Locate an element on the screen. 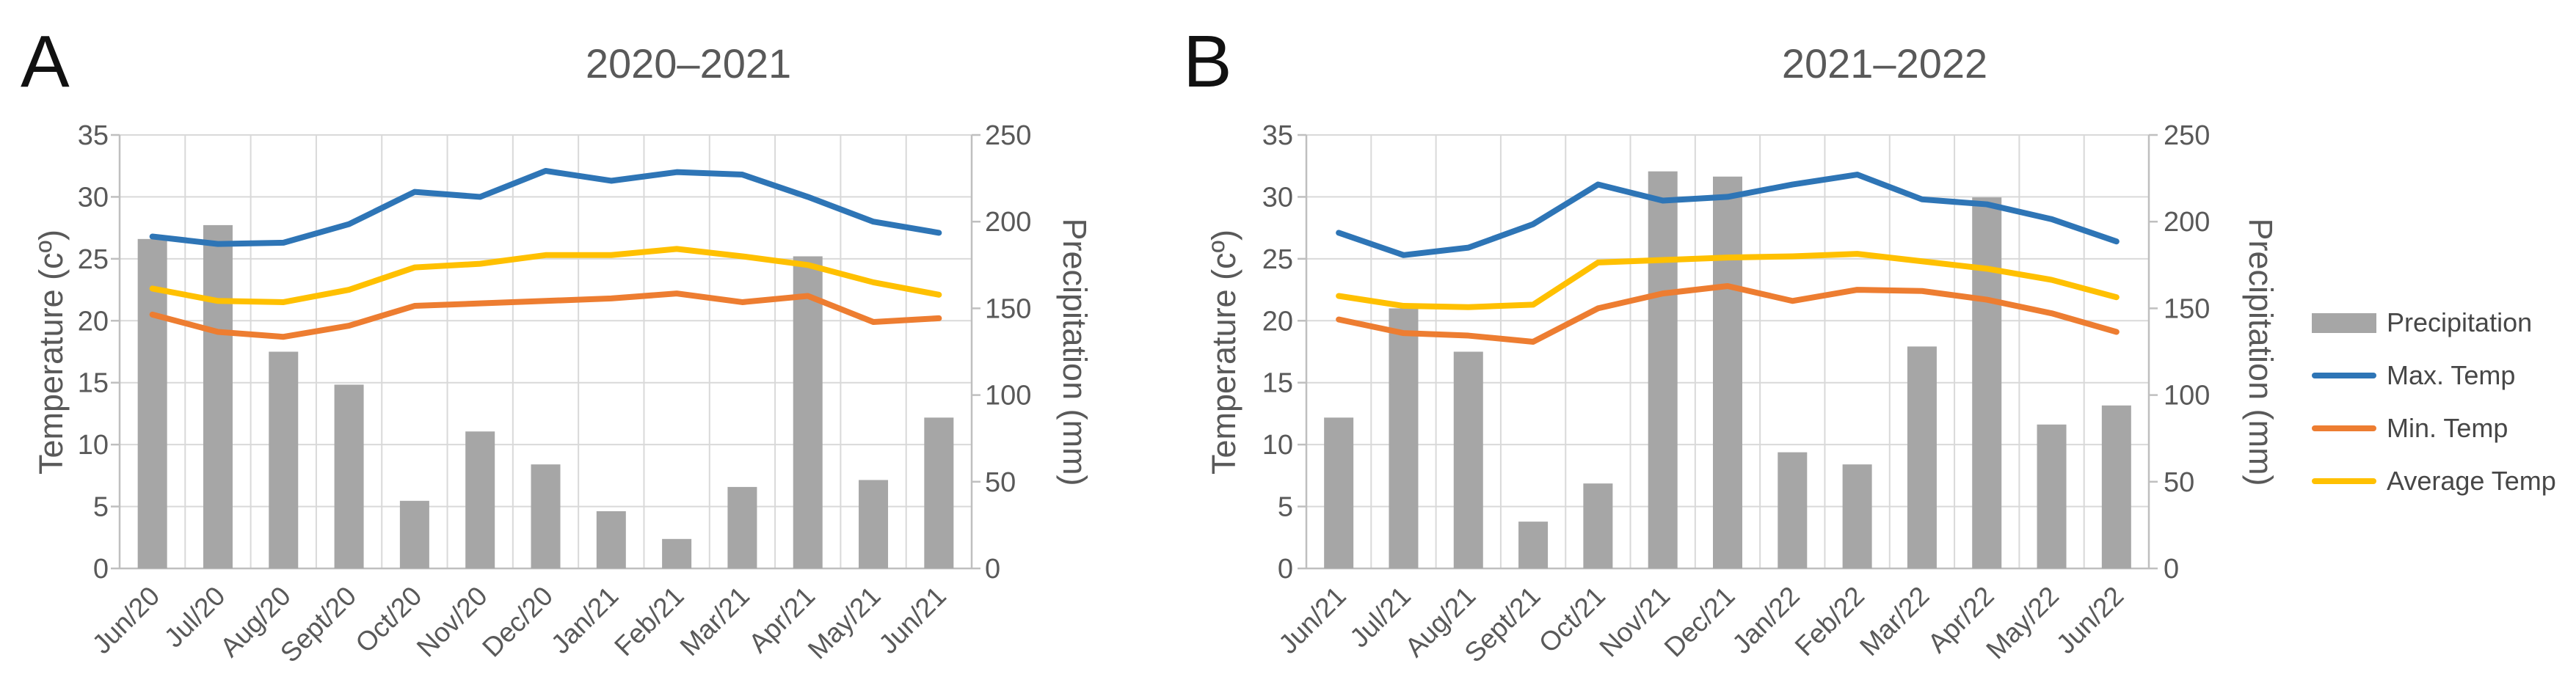 The height and width of the screenshot is (699, 2576). legend-label: Average Temp is located at coordinates (2471, 481).